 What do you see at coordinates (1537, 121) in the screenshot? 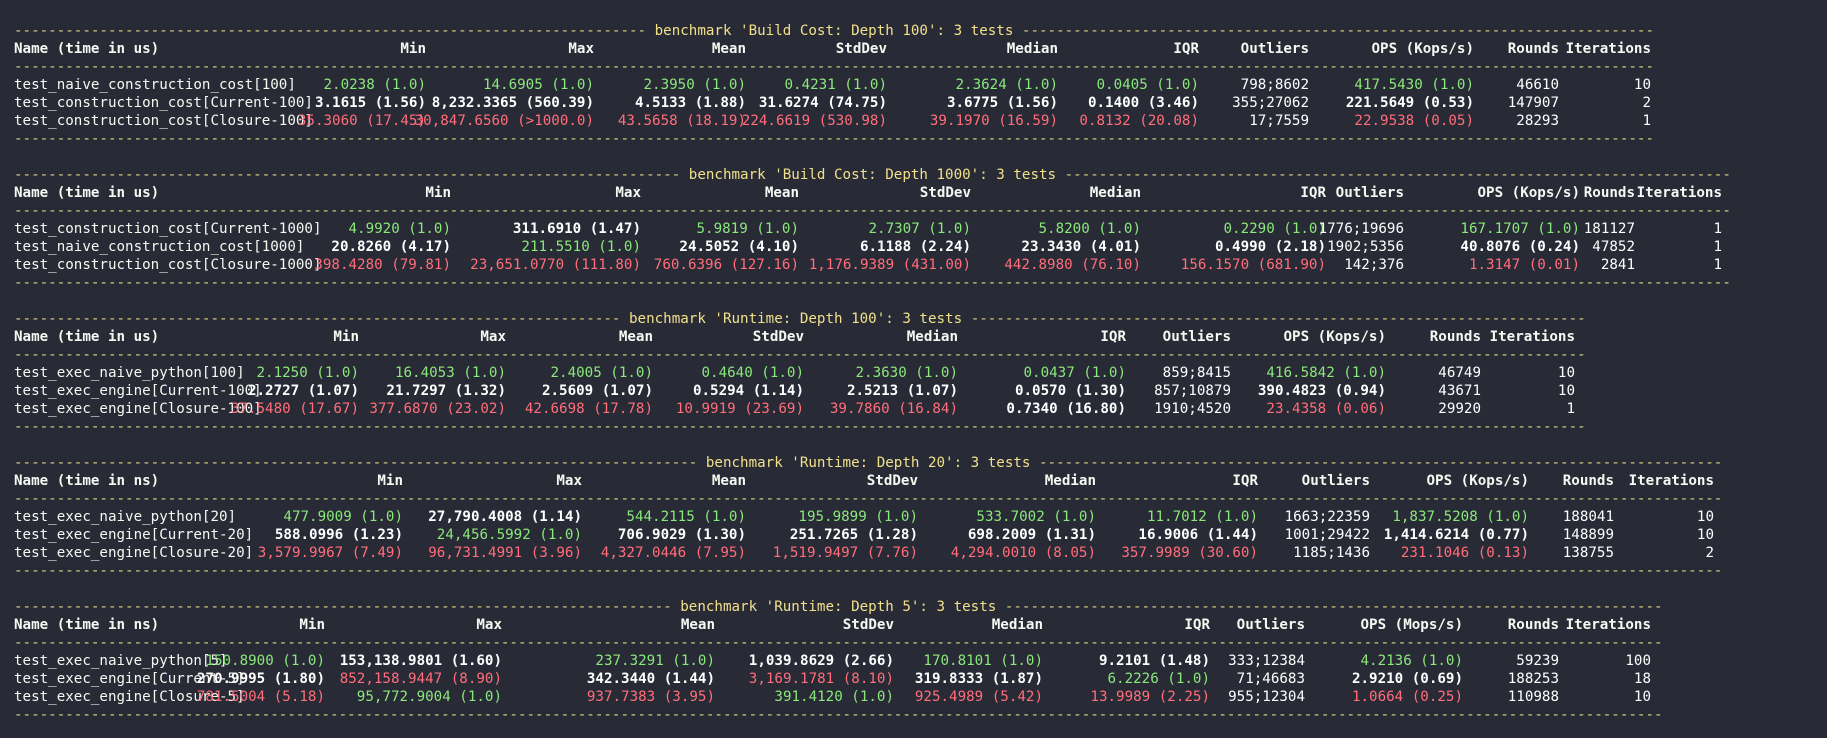
I see `metric-value: 28293` at bounding box center [1537, 121].